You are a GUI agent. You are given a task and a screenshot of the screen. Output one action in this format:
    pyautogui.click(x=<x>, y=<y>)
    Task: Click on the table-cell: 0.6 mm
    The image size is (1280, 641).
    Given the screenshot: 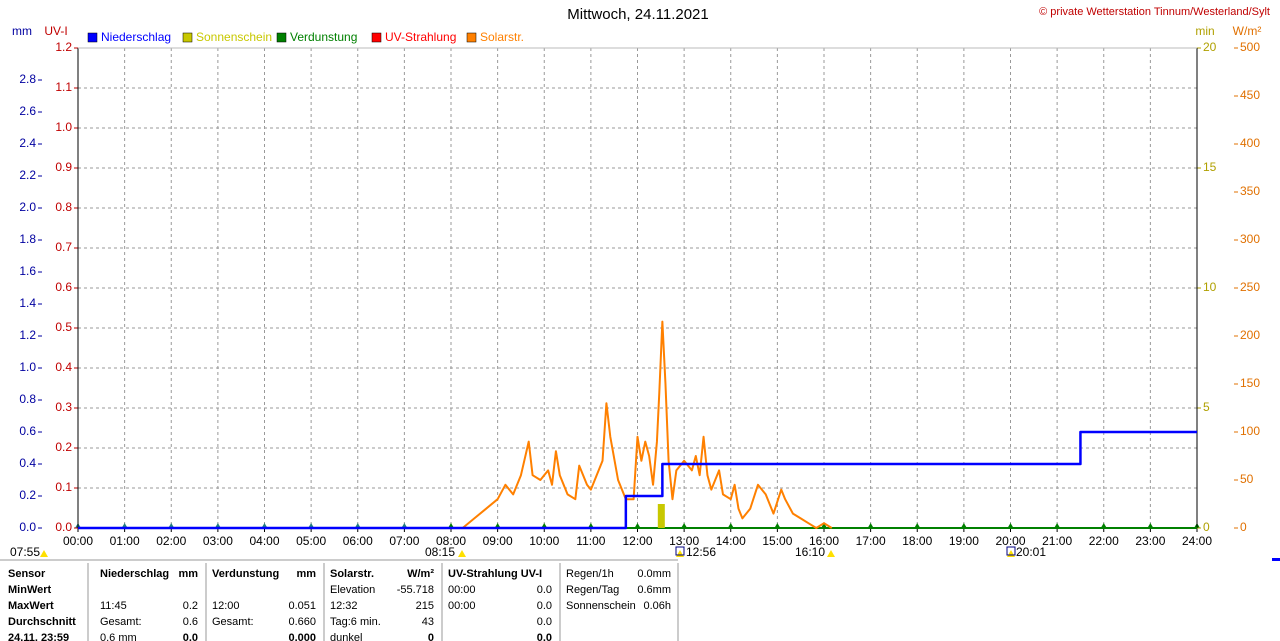 What is the action you would take?
    pyautogui.click(x=118, y=636)
    